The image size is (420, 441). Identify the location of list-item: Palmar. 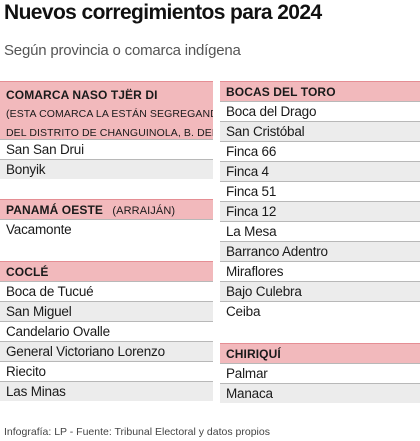
(320, 373).